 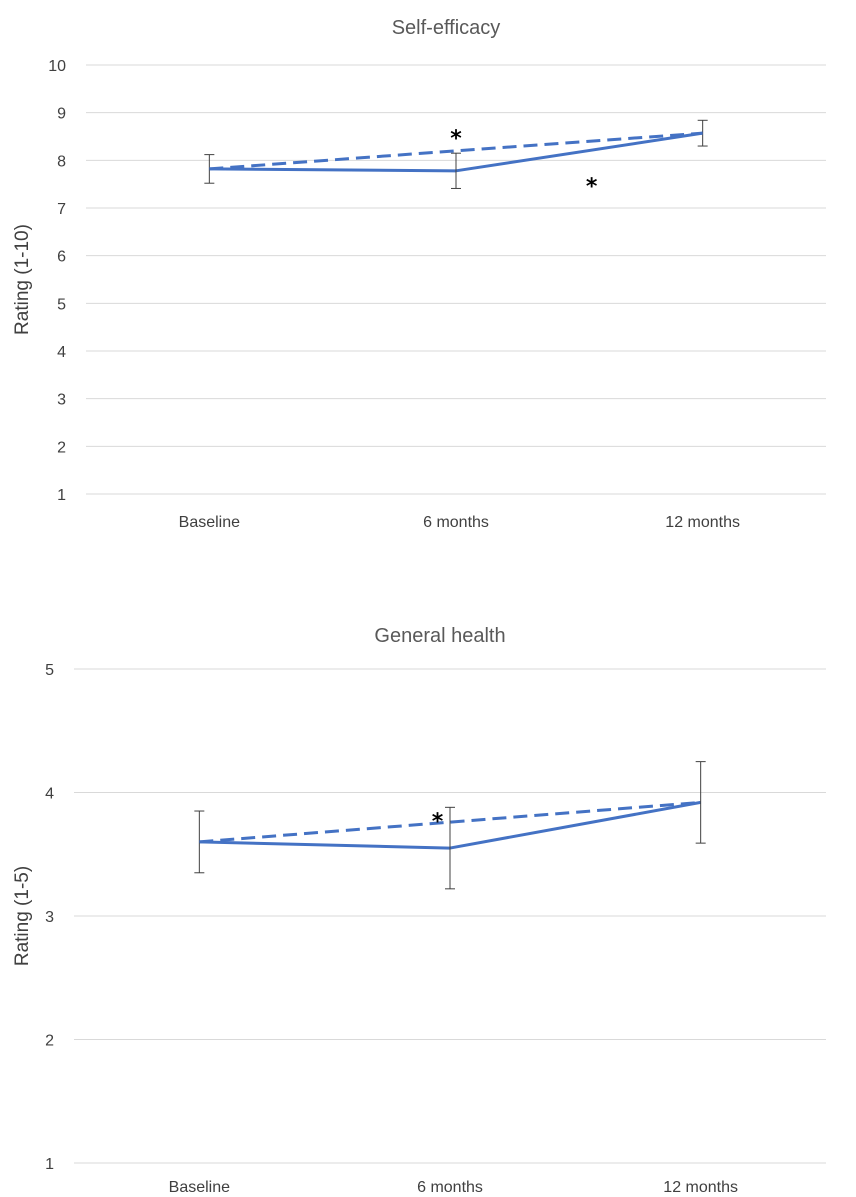 I want to click on chart-title: Self-efficacy, so click(x=446, y=28).